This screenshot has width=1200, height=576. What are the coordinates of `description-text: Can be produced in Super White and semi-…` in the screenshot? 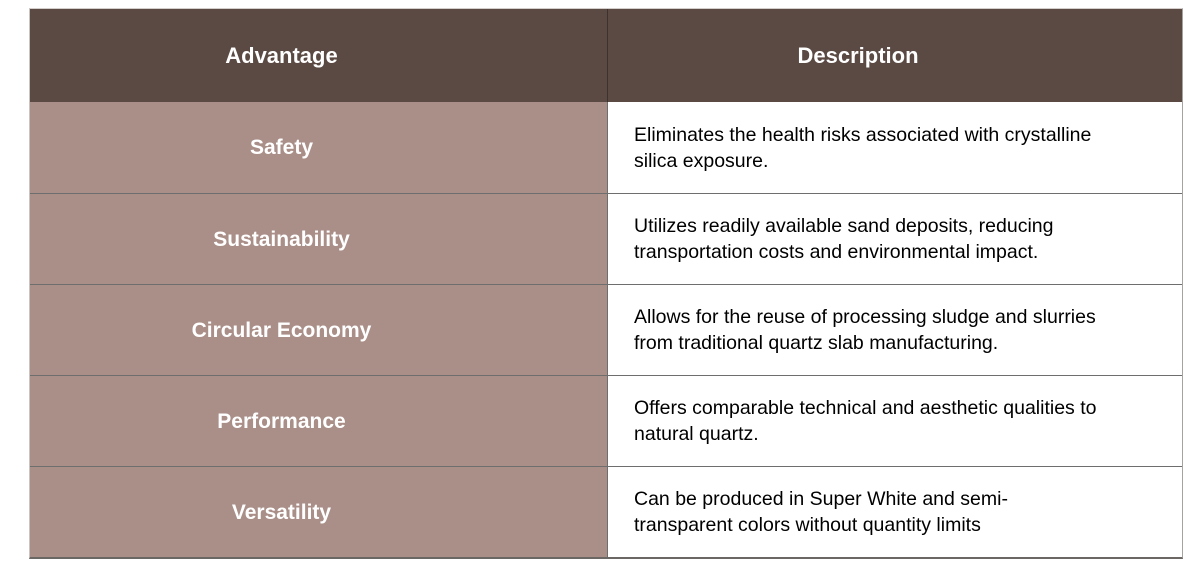 It's located at (821, 512).